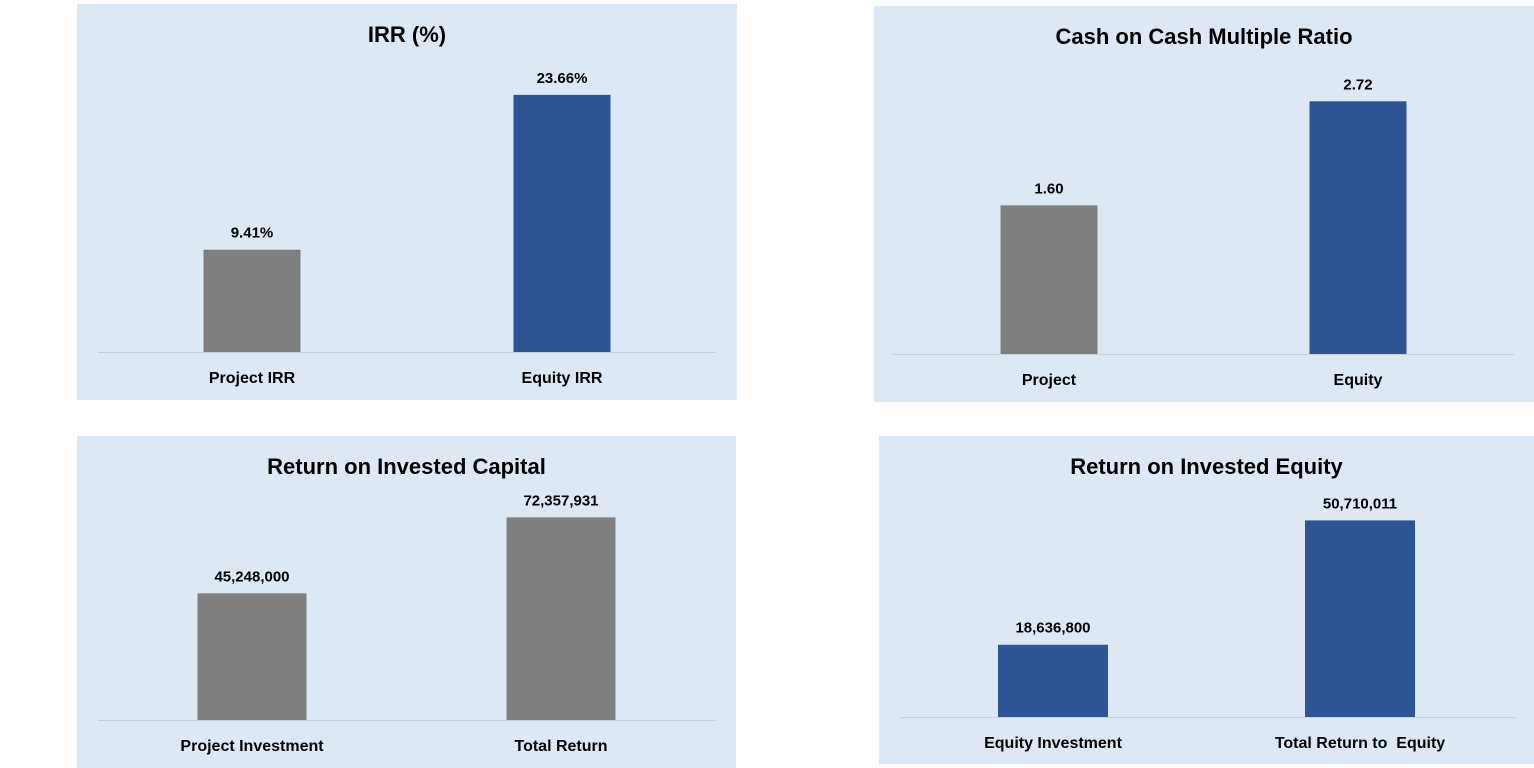 The width and height of the screenshot is (1534, 768). I want to click on data-label: 1.60, so click(1048, 188).